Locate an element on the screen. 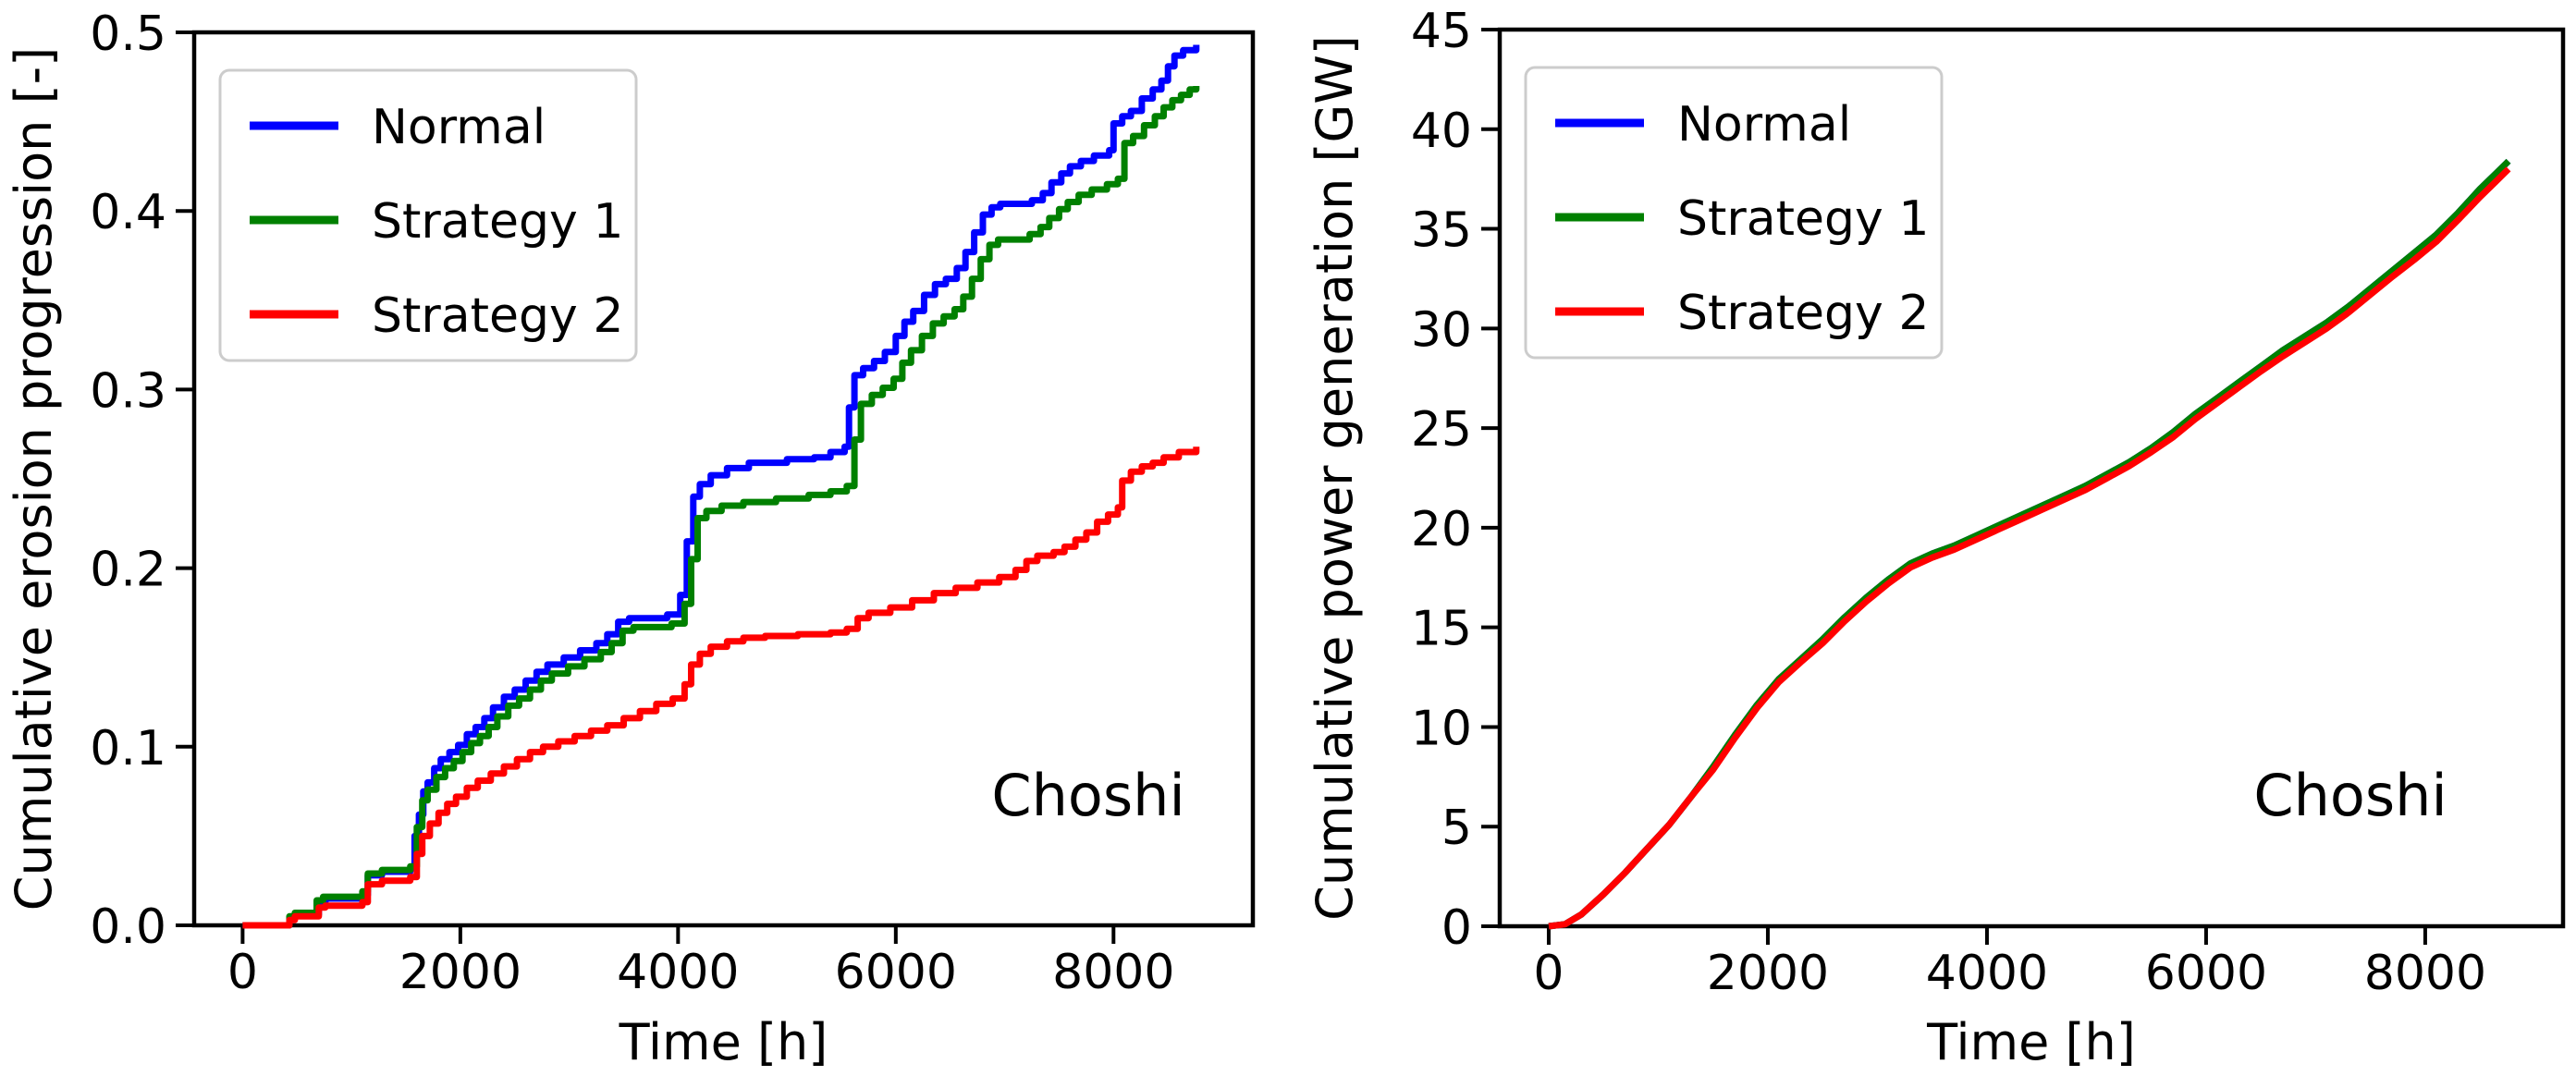 Image resolution: width=2576 pixels, height=1076 pixels. y-tick-label: 0.5 is located at coordinates (128, 34).